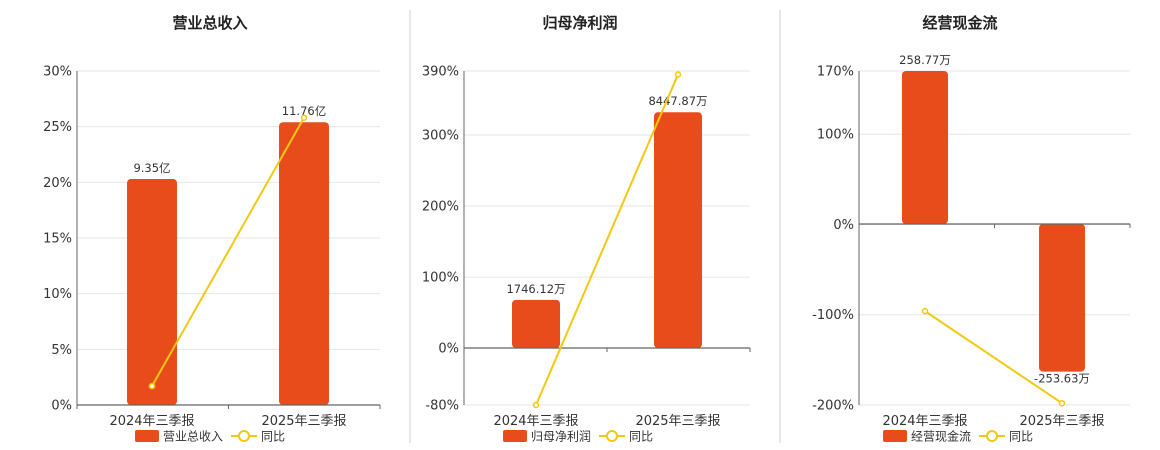  What do you see at coordinates (57, 239) in the screenshot?
I see `y-tick-label: 15%` at bounding box center [57, 239].